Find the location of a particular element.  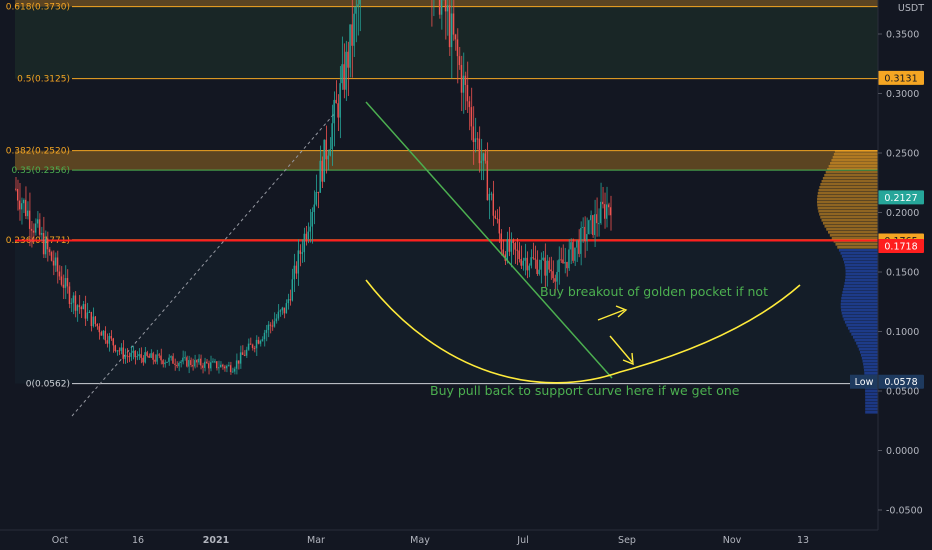

time-tick-label: Jul is located at coordinates (522, 540).